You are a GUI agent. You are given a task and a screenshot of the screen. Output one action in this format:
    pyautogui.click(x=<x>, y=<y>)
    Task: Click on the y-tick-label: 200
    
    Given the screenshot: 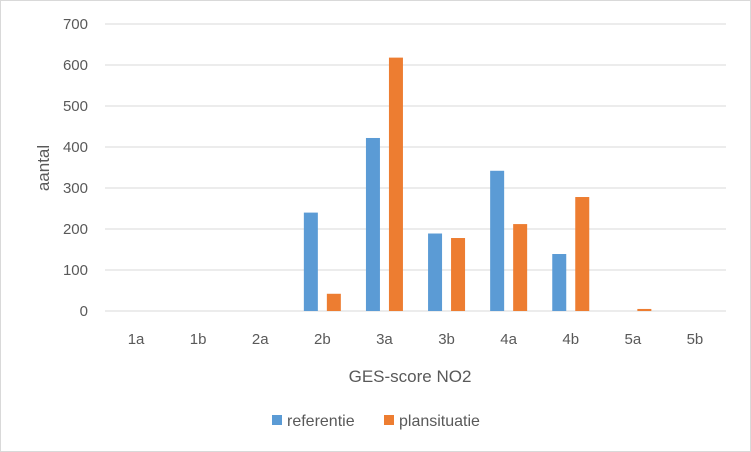 What is the action you would take?
    pyautogui.click(x=75, y=229)
    